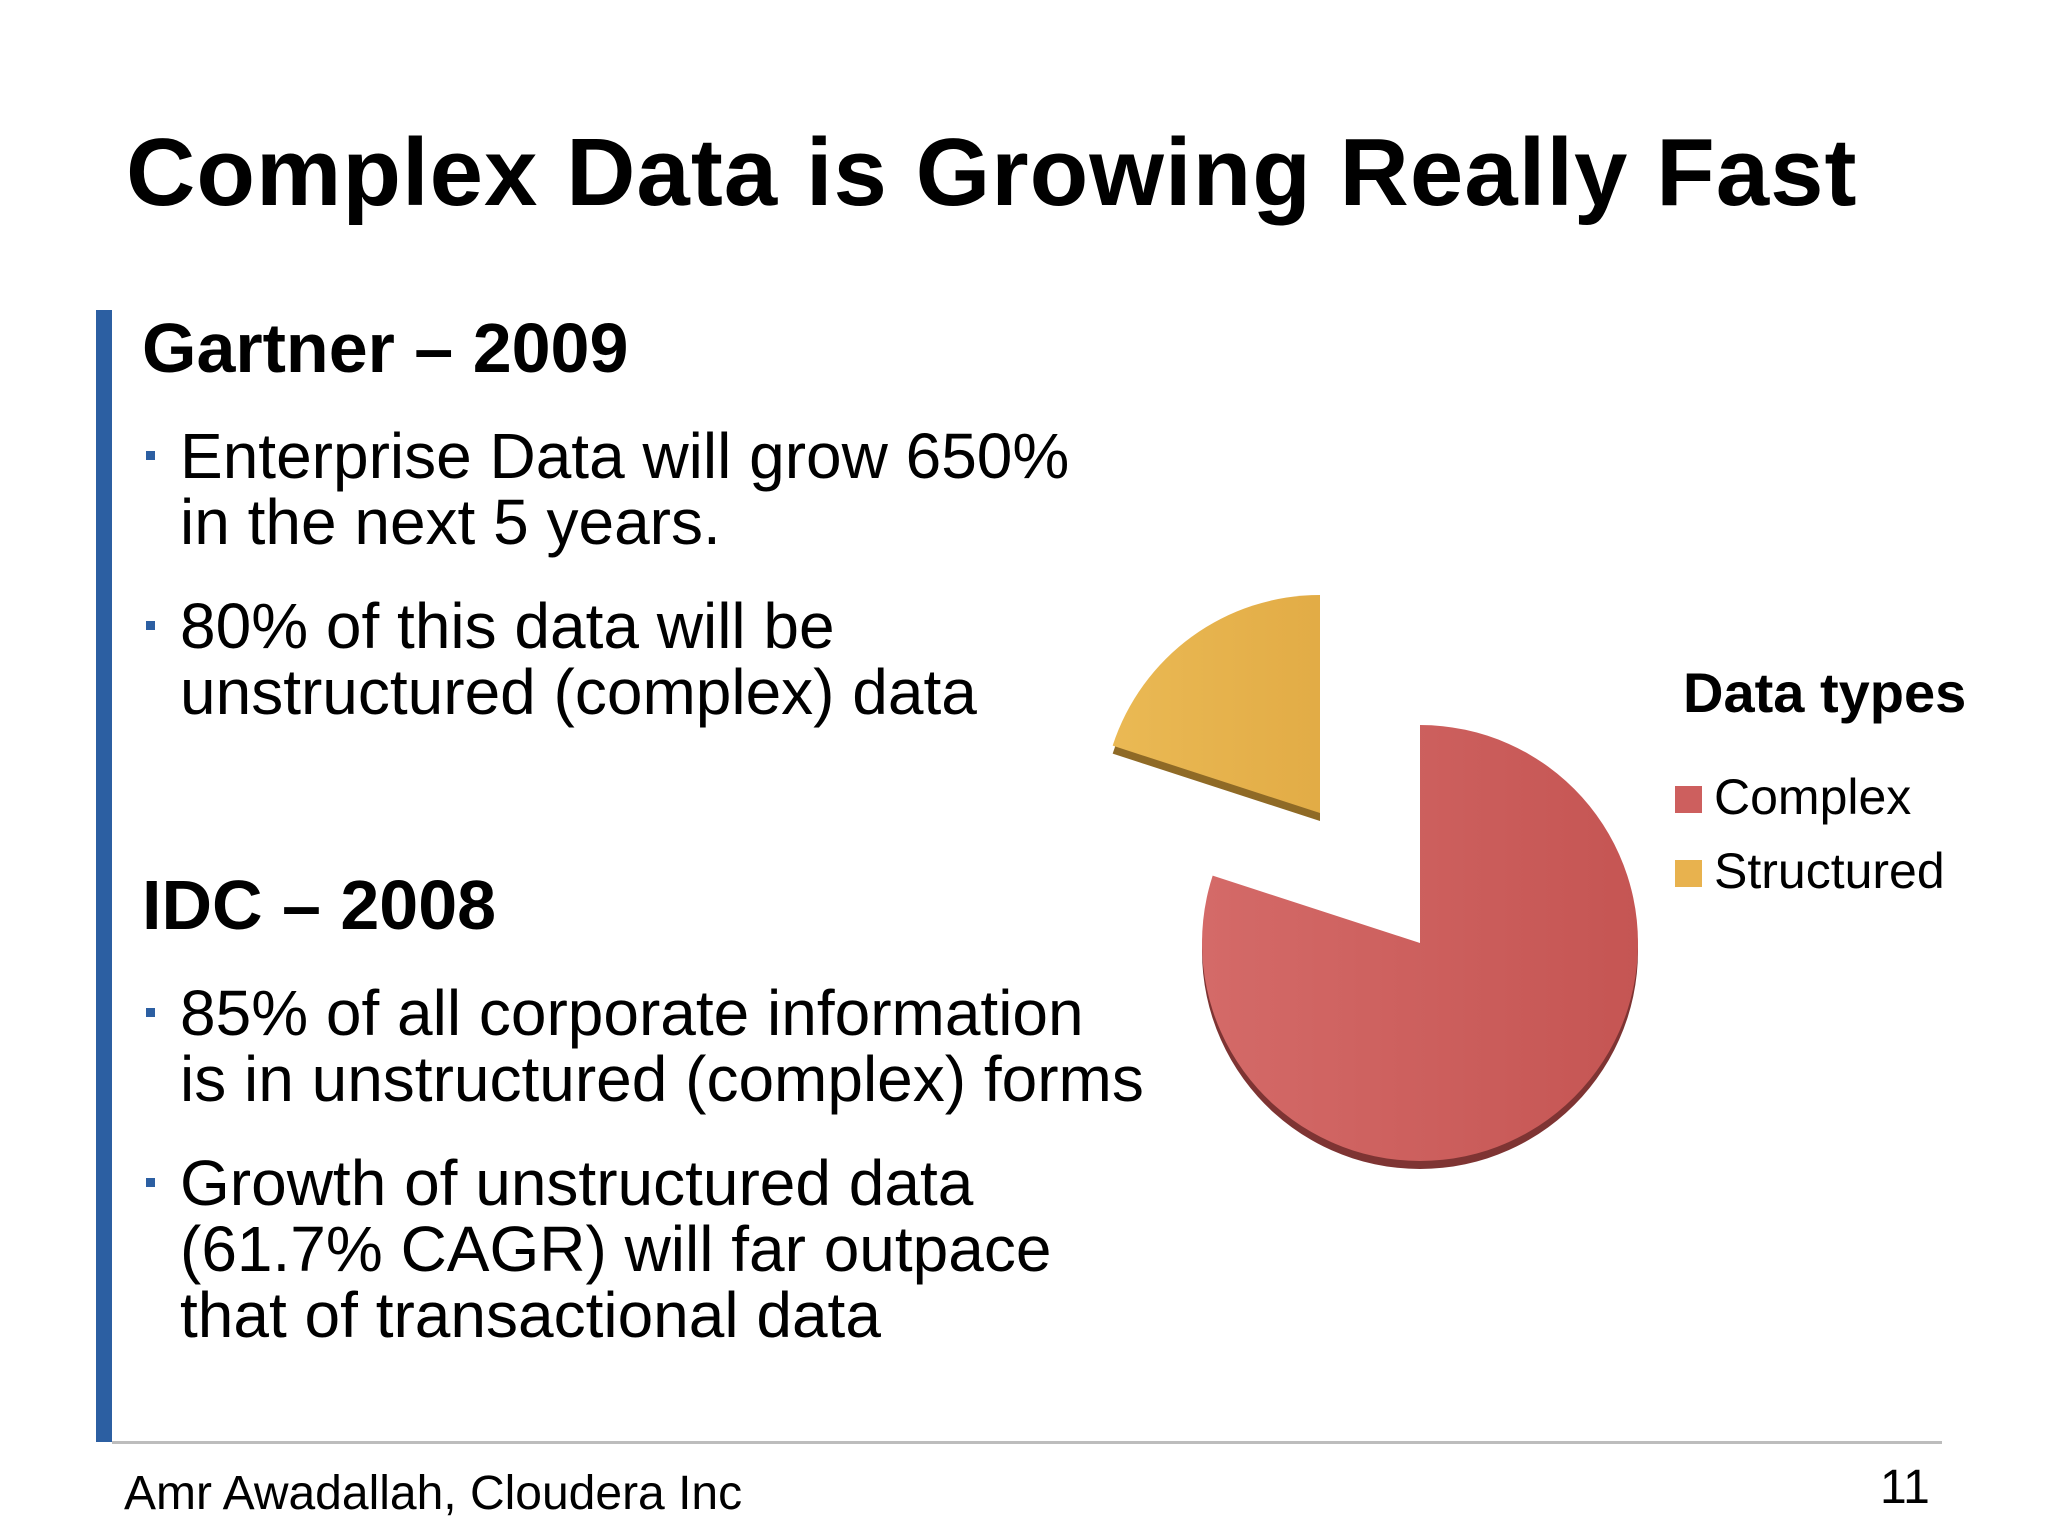 Image resolution: width=2048 pixels, height=1536 pixels. I want to click on bullet-line: Enterprise Data will grow 650%, so click(625, 456).